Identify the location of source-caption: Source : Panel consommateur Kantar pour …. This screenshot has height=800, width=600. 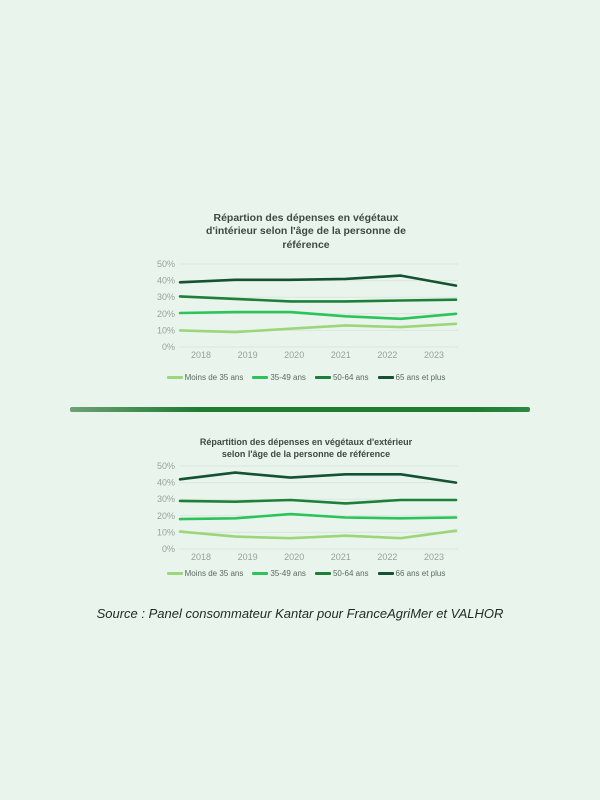
(300, 613).